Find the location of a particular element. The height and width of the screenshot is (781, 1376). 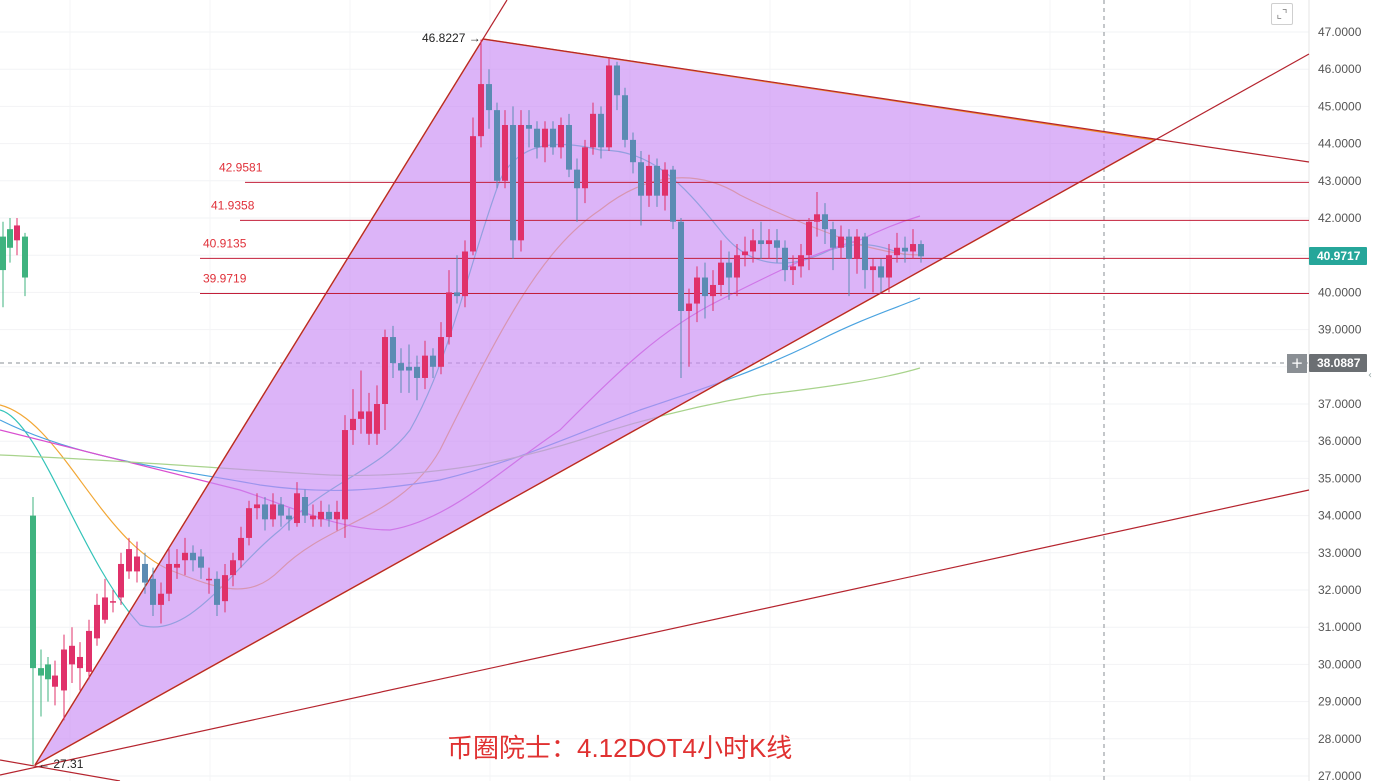

chevron-left-icon: ‹ is located at coordinates (1370, 375).